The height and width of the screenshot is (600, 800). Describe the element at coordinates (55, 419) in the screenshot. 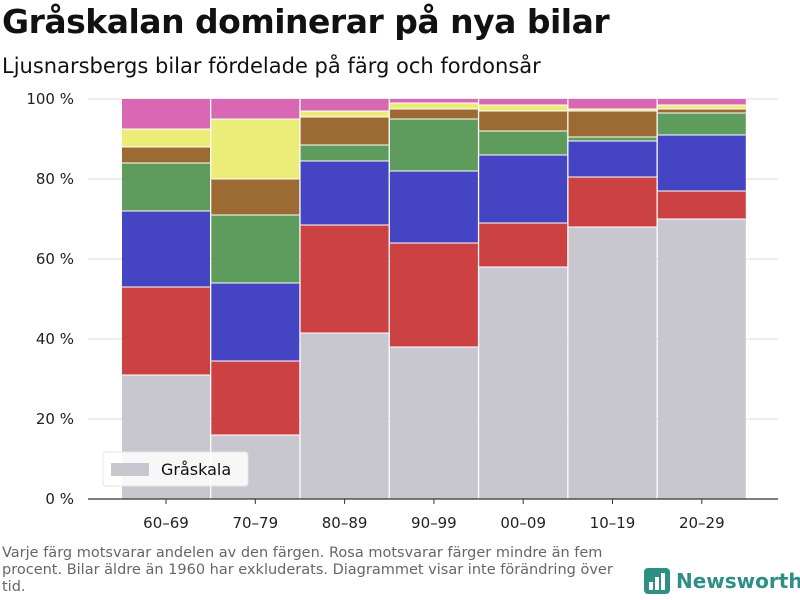

I see `y-tick-label: 20 %` at that location.